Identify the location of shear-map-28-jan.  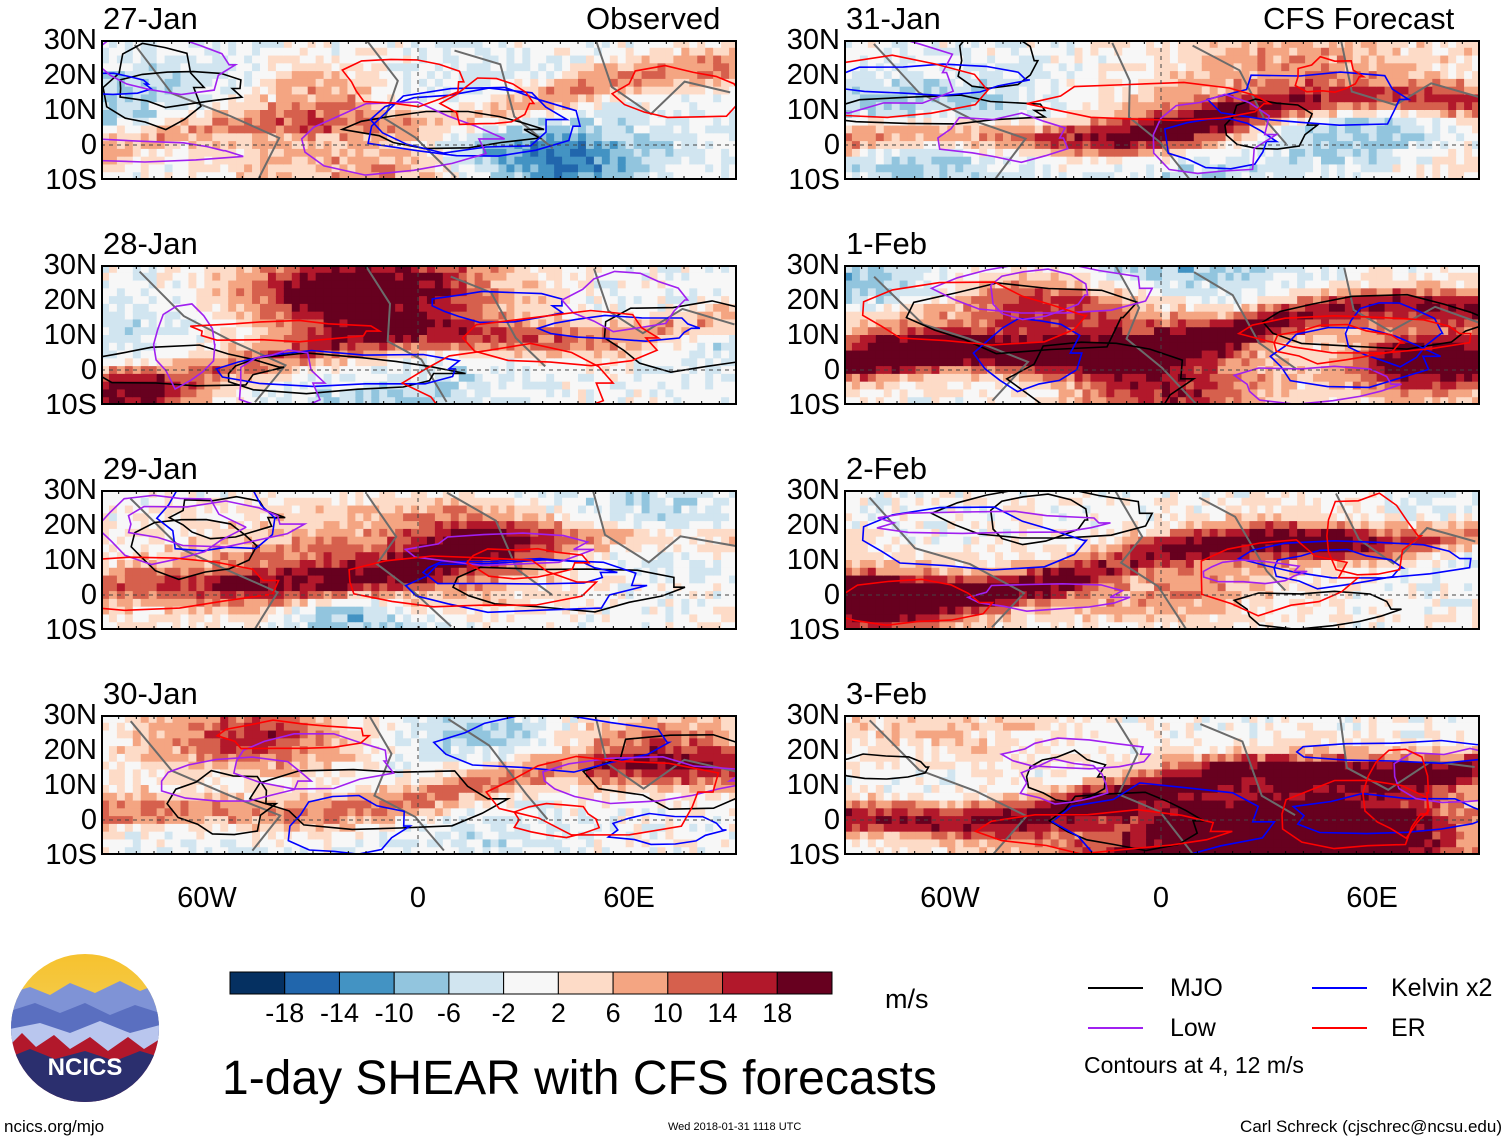
(419, 335).